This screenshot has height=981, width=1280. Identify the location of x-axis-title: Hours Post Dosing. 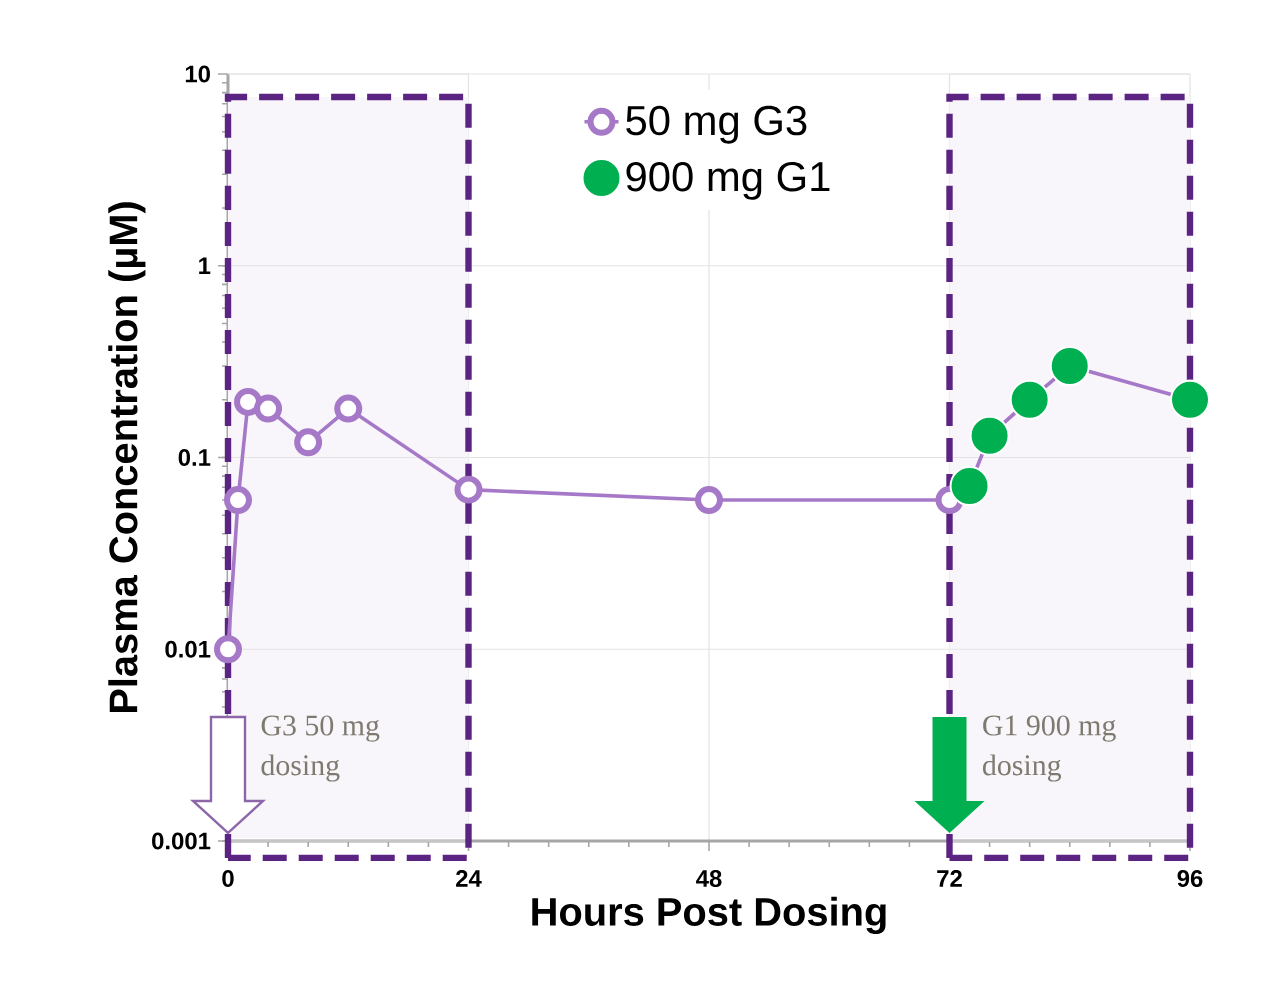
(709, 915).